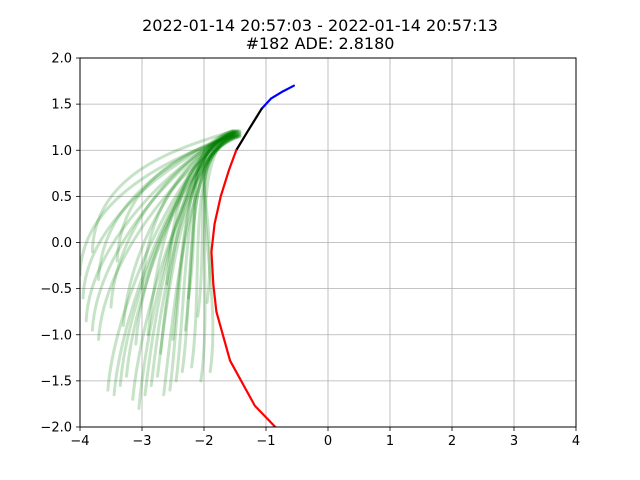 The image size is (640, 480). I want to click on y-tick-label: 0.5, so click(61, 197).